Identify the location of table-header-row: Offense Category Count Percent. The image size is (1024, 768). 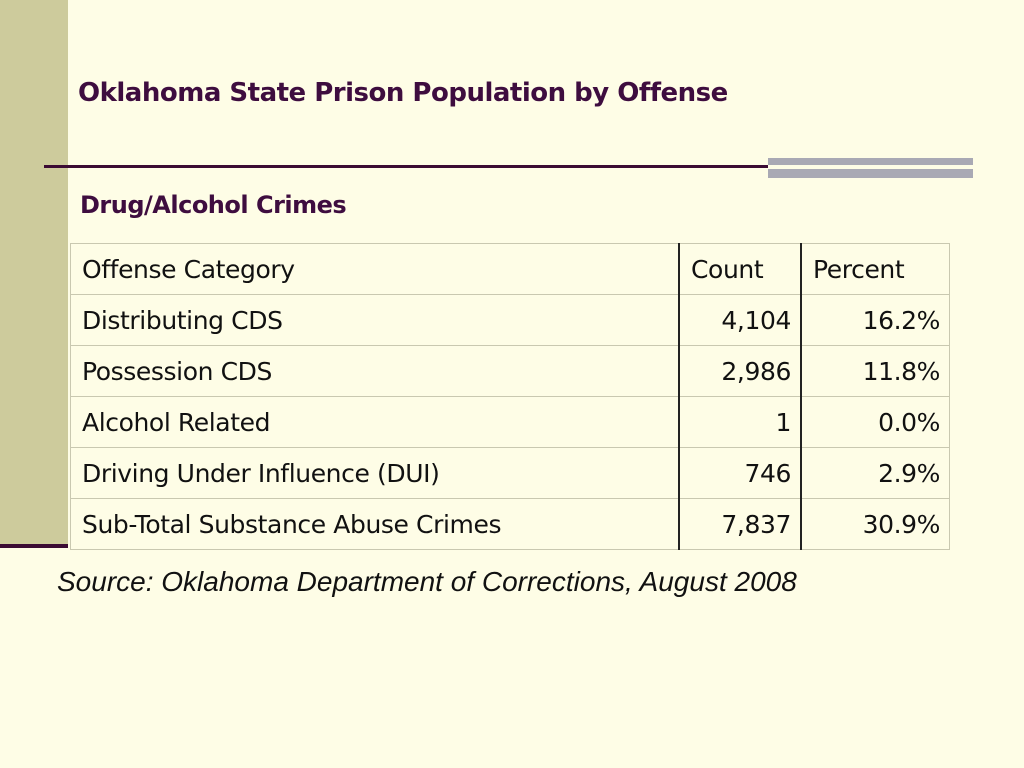
(510, 269).